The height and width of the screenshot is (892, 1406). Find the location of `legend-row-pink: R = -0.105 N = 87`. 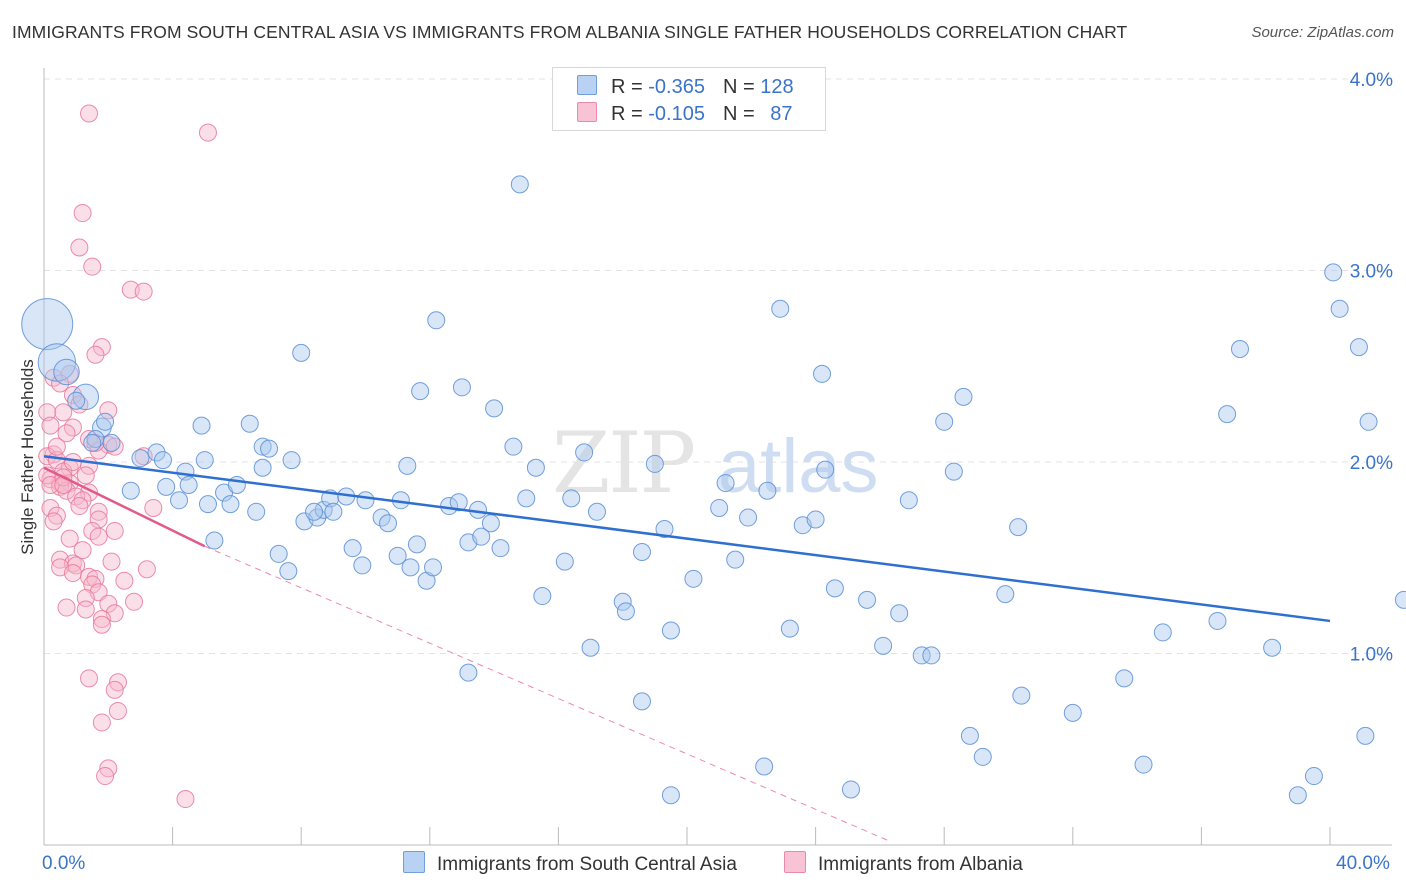

legend-row-pink: R = -0.105 N = 87 is located at coordinates (684, 114).